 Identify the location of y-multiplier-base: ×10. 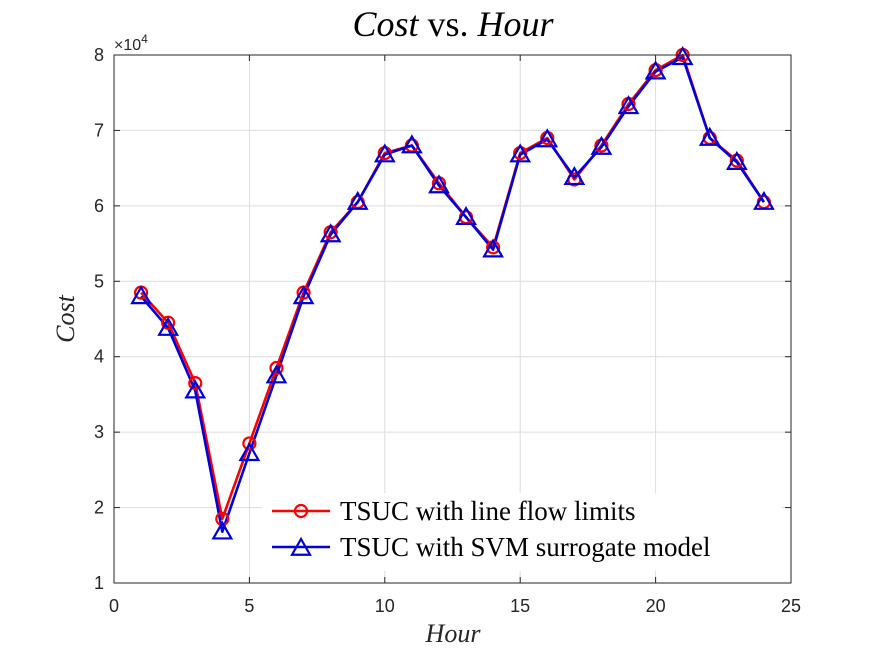
(127, 45).